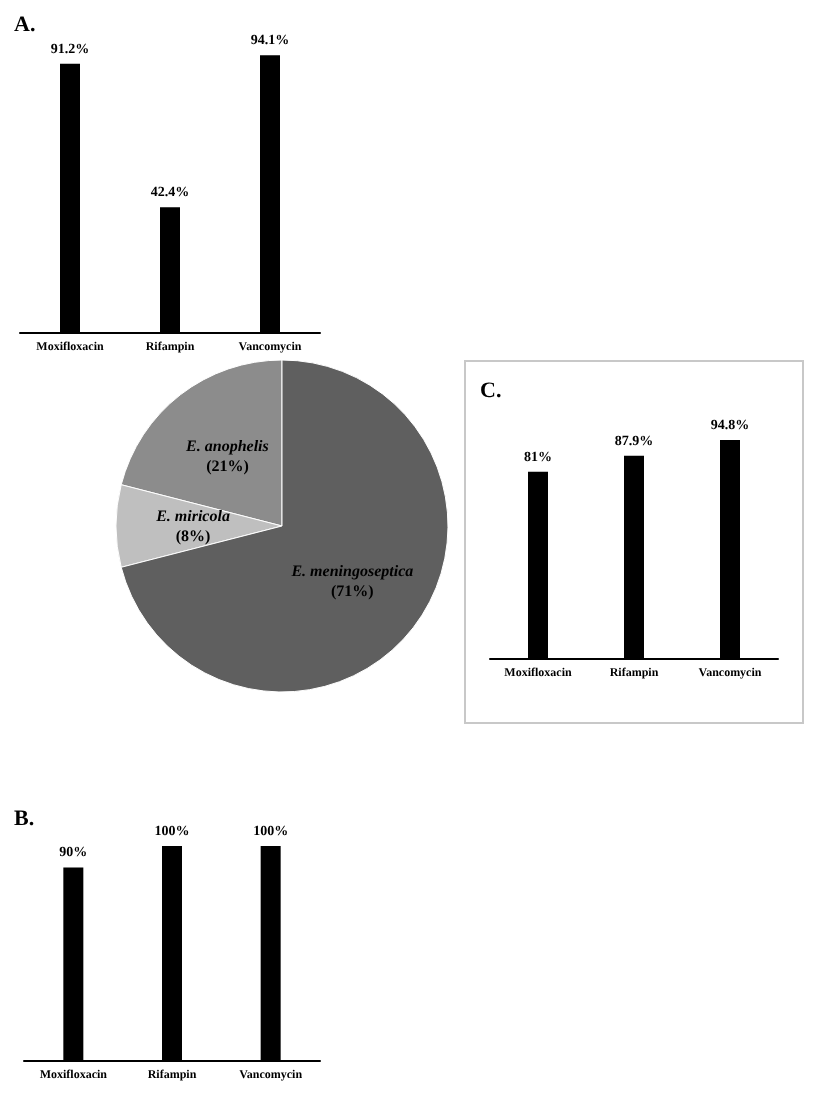 The image size is (814, 1100). I want to click on chart-title: C., so click(491, 391).